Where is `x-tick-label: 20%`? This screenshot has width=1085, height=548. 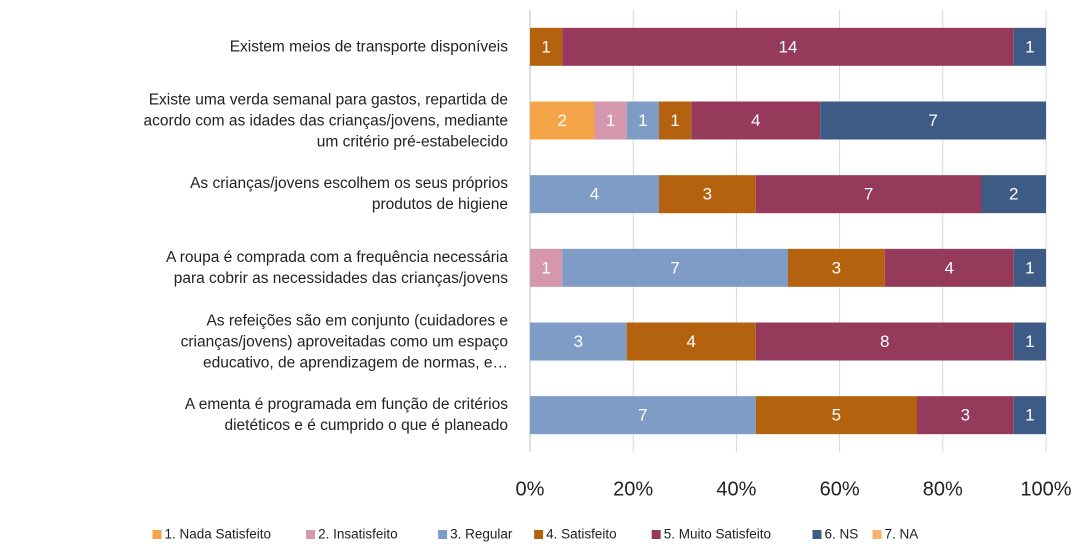 x-tick-label: 20% is located at coordinates (633, 489).